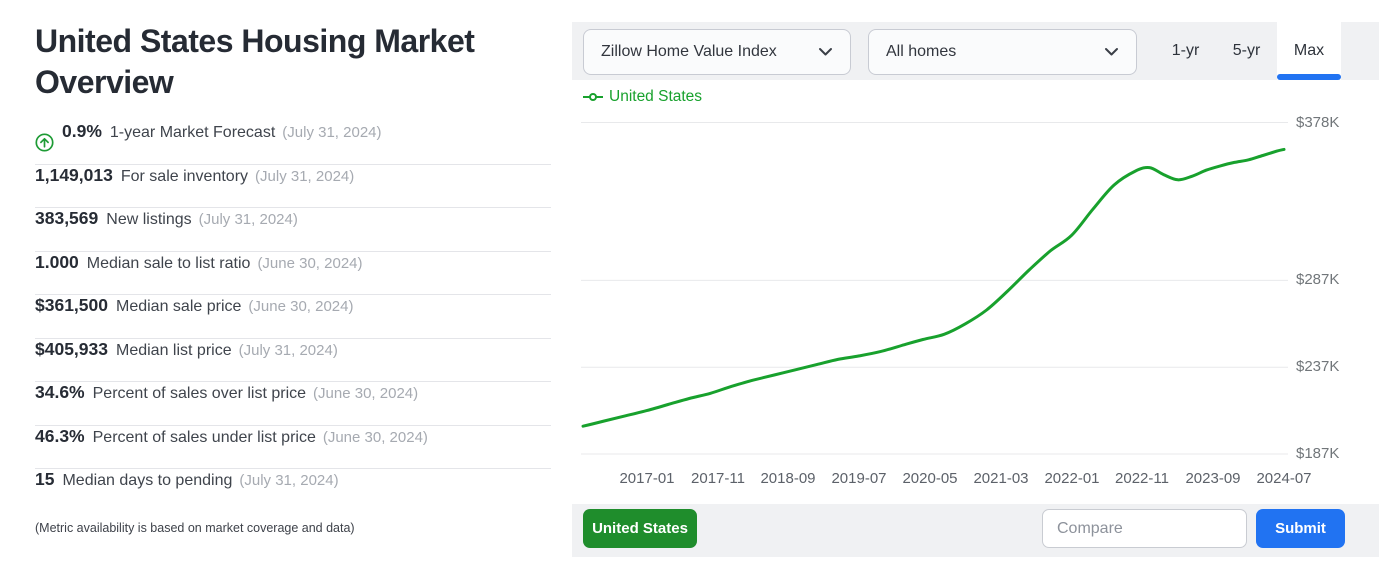 The width and height of the screenshot is (1379, 563). I want to click on page-title: United States Housing Market Overview, so click(255, 61).